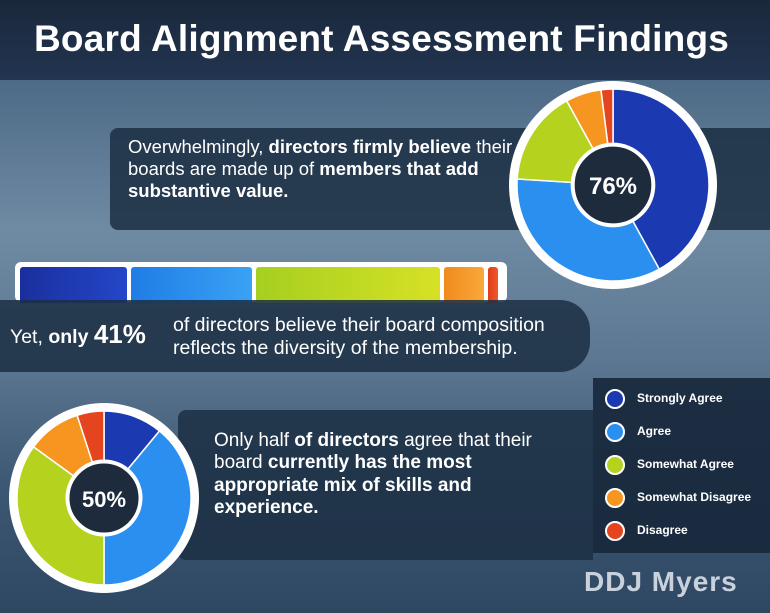 Image resolution: width=770 pixels, height=613 pixels. I want to click on legend-label-agree: Agree, so click(654, 431).